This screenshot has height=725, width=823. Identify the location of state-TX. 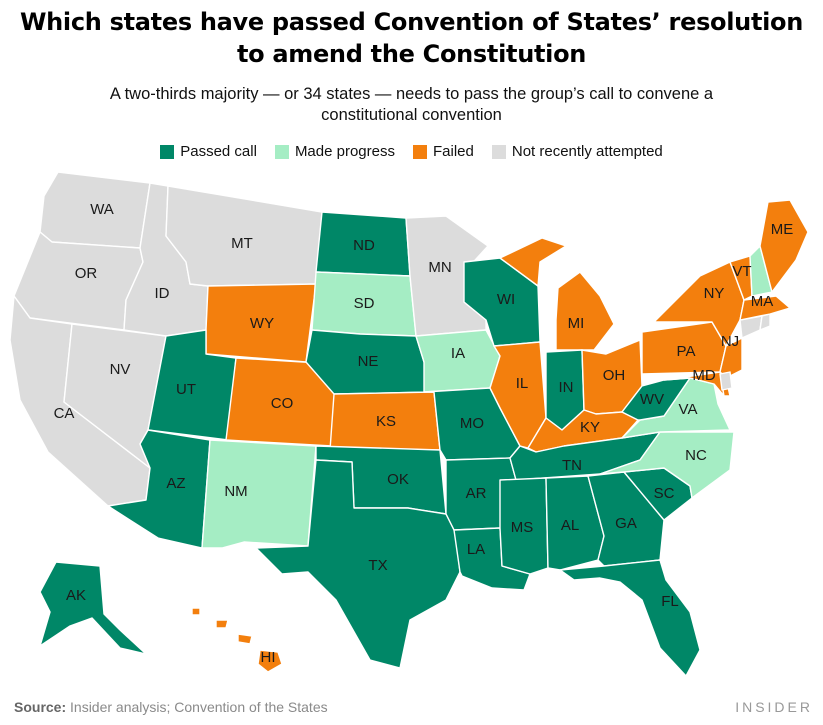
(358, 564).